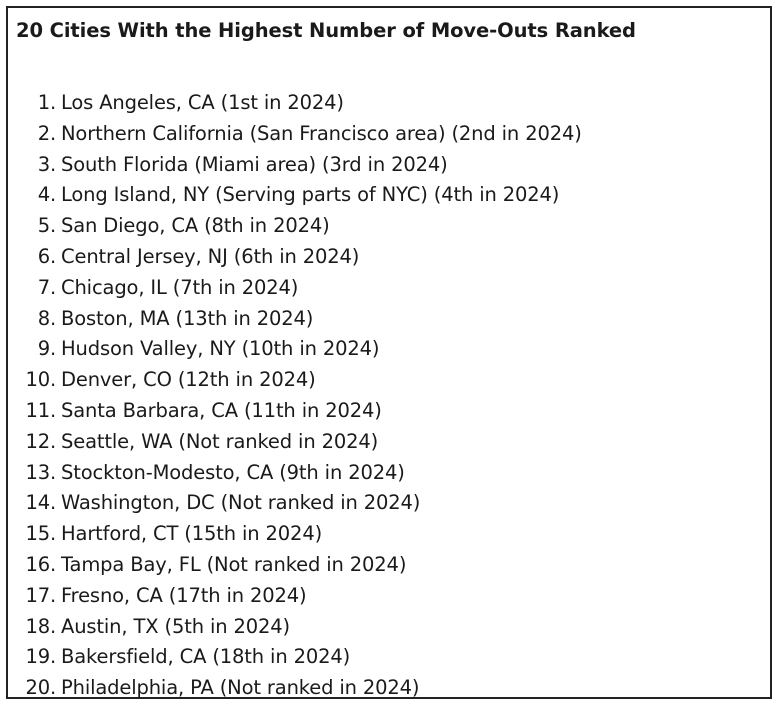  What do you see at coordinates (295, 627) in the screenshot?
I see `list-item: 18. Austin, TX (5th in 2024)` at bounding box center [295, 627].